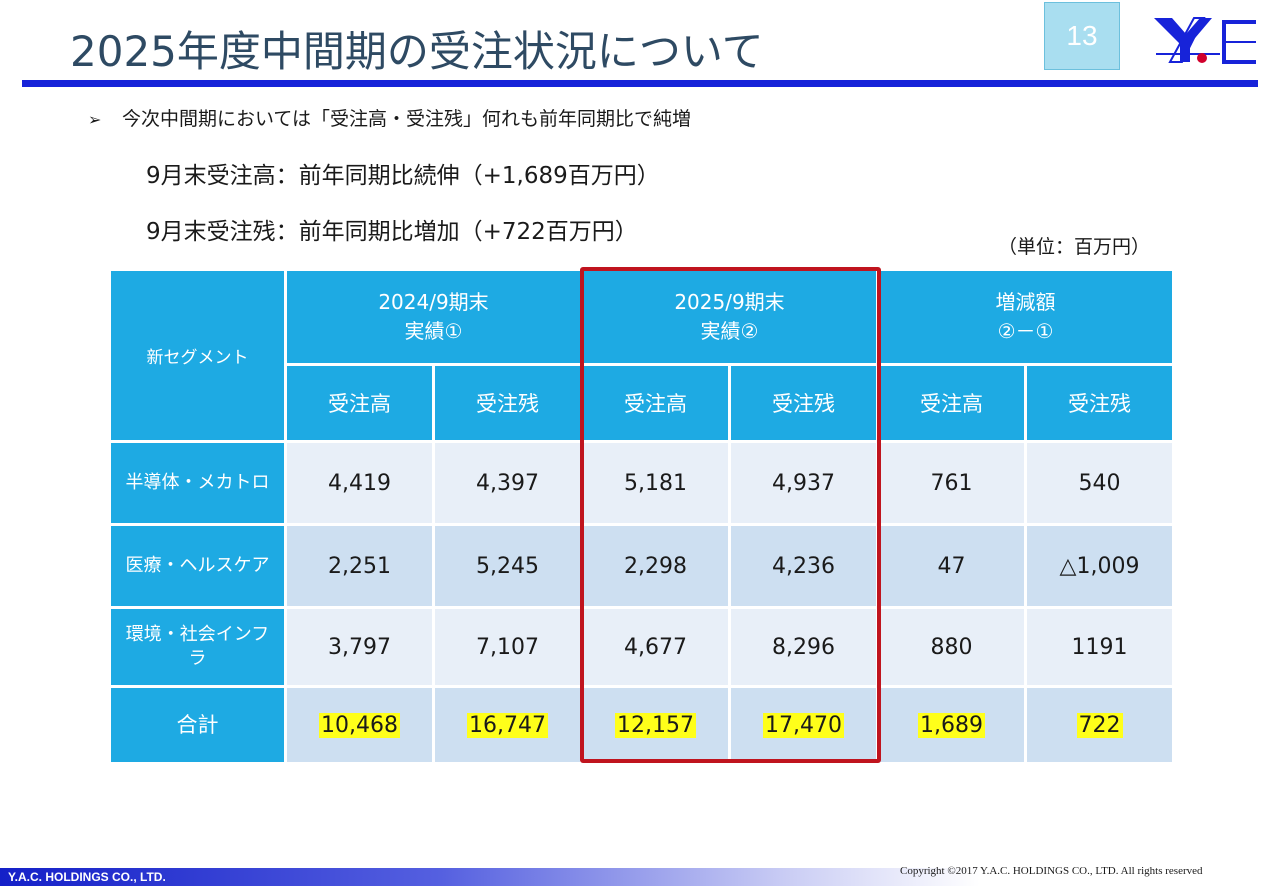  I want to click on segment-header: 新セグメント, so click(197, 355).